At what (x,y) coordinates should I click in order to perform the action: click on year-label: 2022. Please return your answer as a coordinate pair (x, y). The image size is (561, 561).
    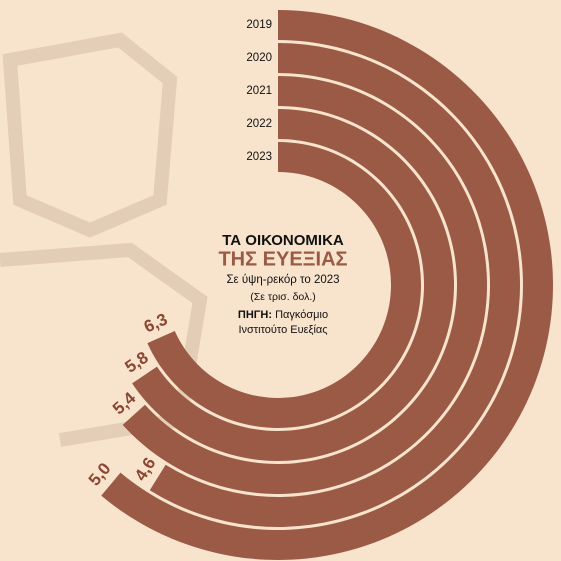
    Looking at the image, I should click on (259, 124).